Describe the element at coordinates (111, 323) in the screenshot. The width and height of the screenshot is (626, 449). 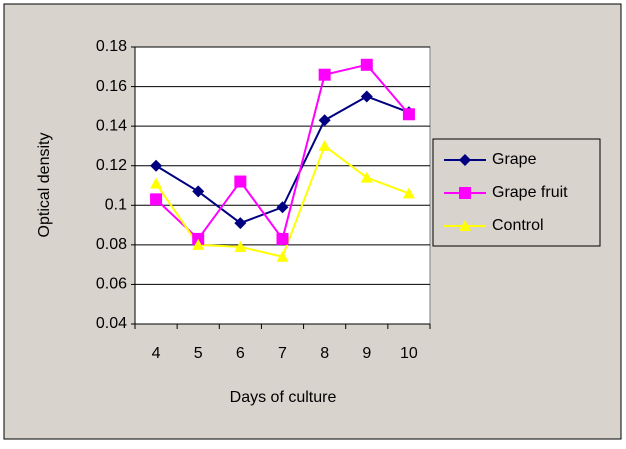
I see `y-tick-label: 0.04` at that location.